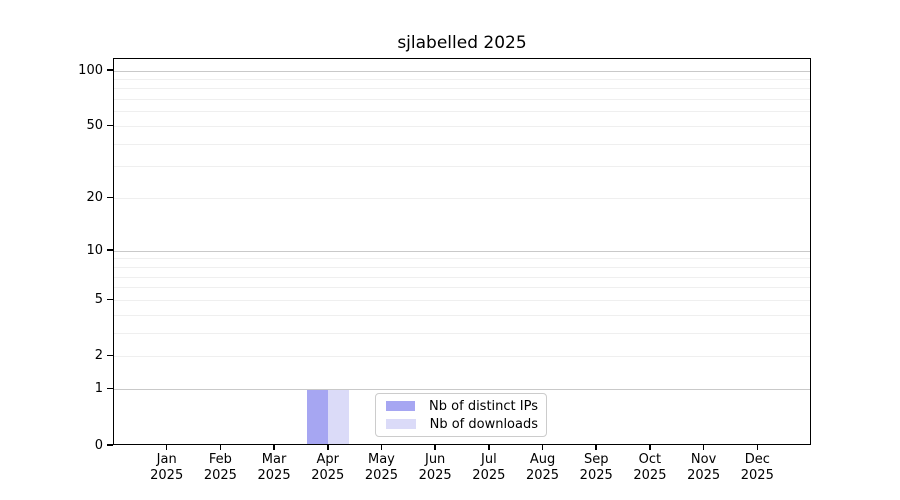  What do you see at coordinates (94, 198) in the screenshot?
I see `y-tick-label: 20` at bounding box center [94, 198].